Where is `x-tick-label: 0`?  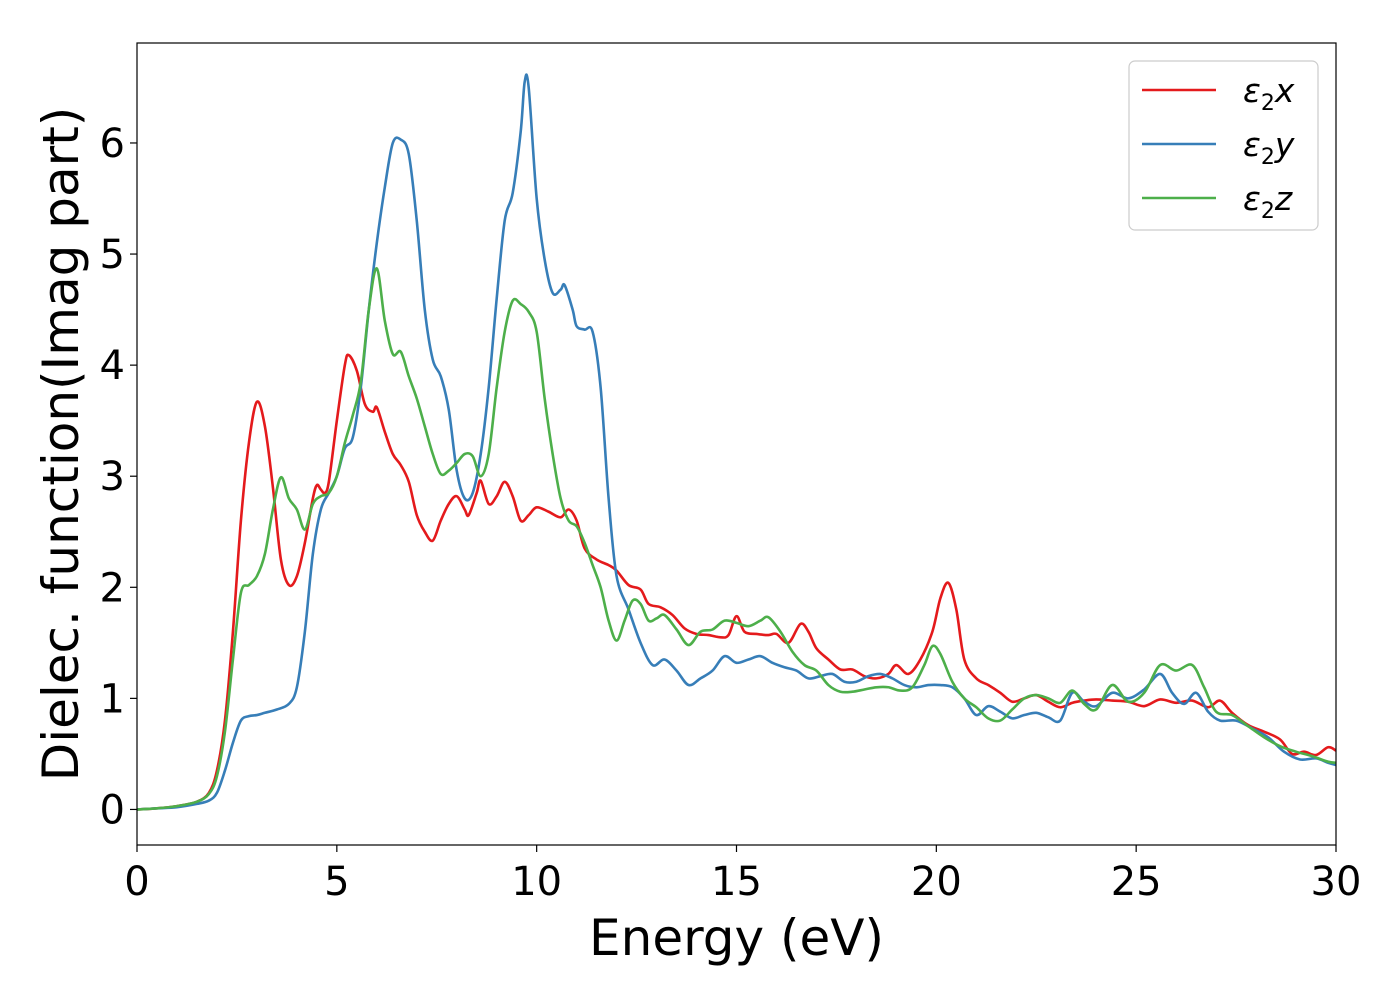 x-tick-label: 0 is located at coordinates (136, 882).